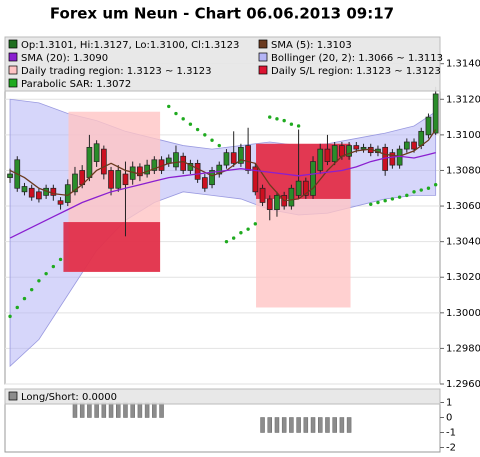 This screenshot has width=480, height=457. I want to click on y-tick-label: 1.3060, so click(463, 206).